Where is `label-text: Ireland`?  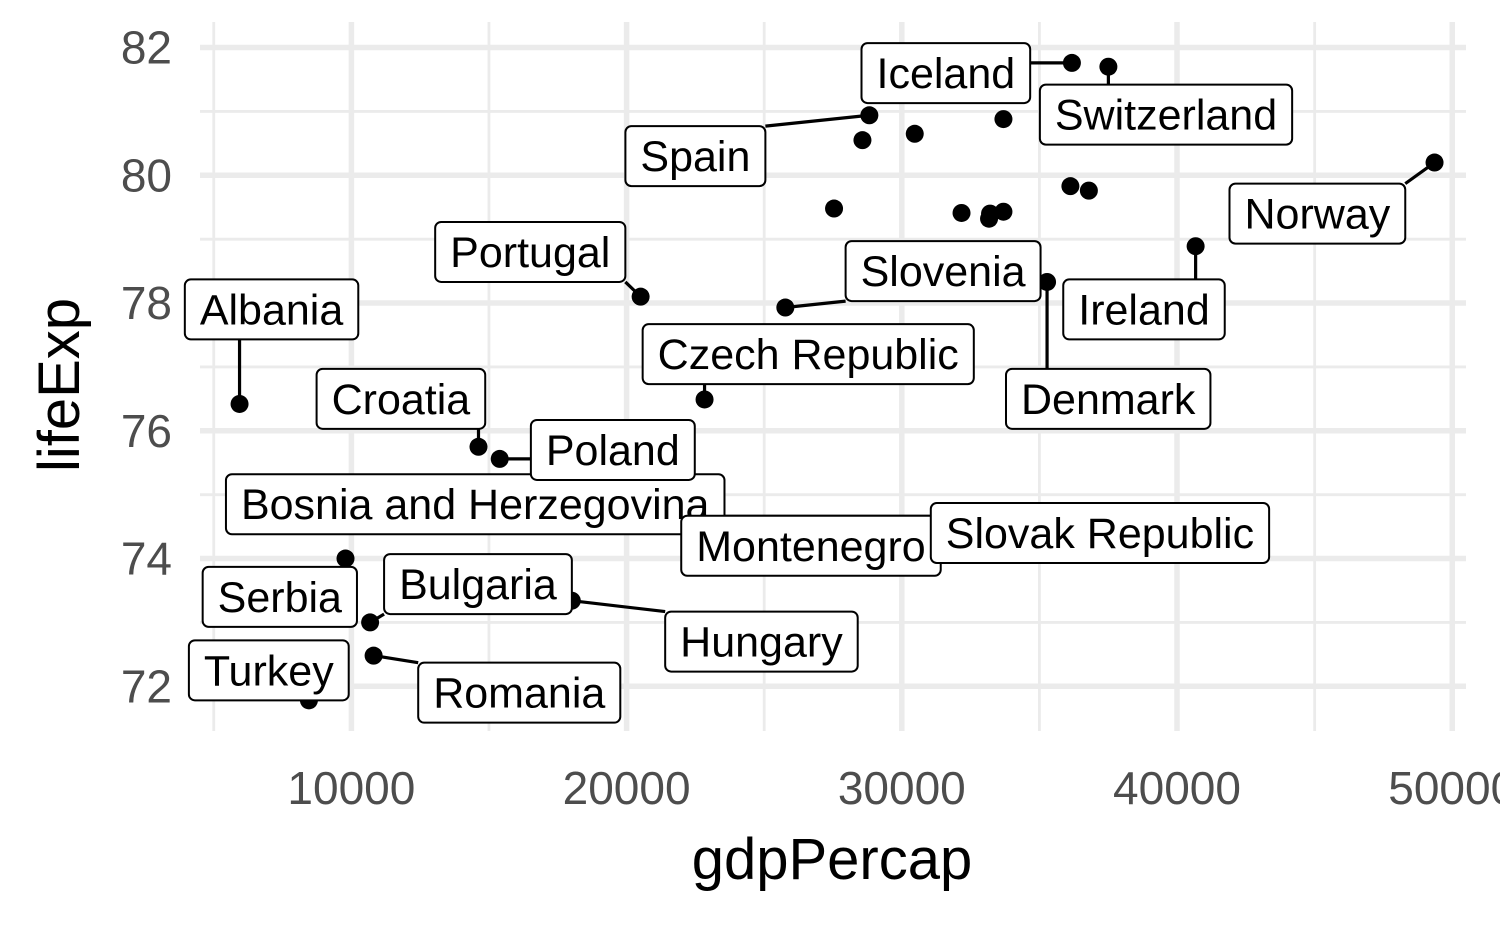
label-text: Ireland is located at coordinates (1143, 310).